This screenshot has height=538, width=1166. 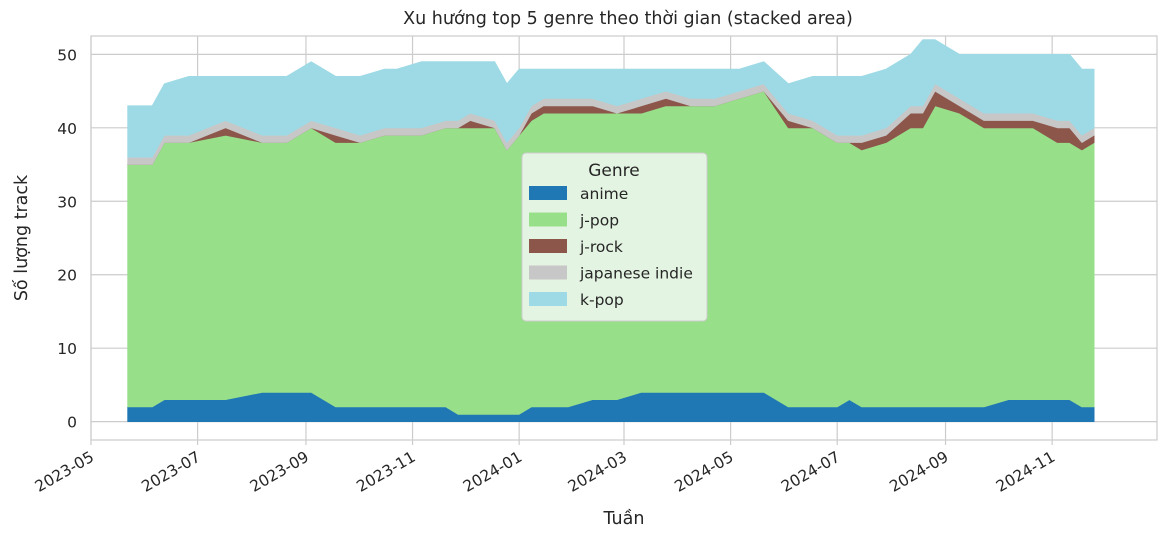 I want to click on legend-box, so click(x=614, y=237).